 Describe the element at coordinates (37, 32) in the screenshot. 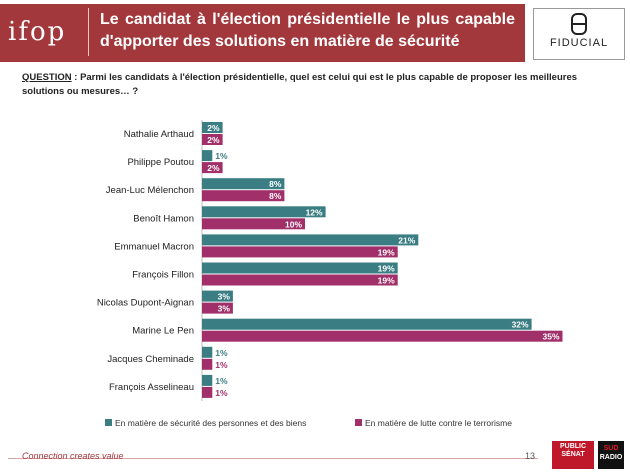

I see `ifop-logo: ifop` at that location.